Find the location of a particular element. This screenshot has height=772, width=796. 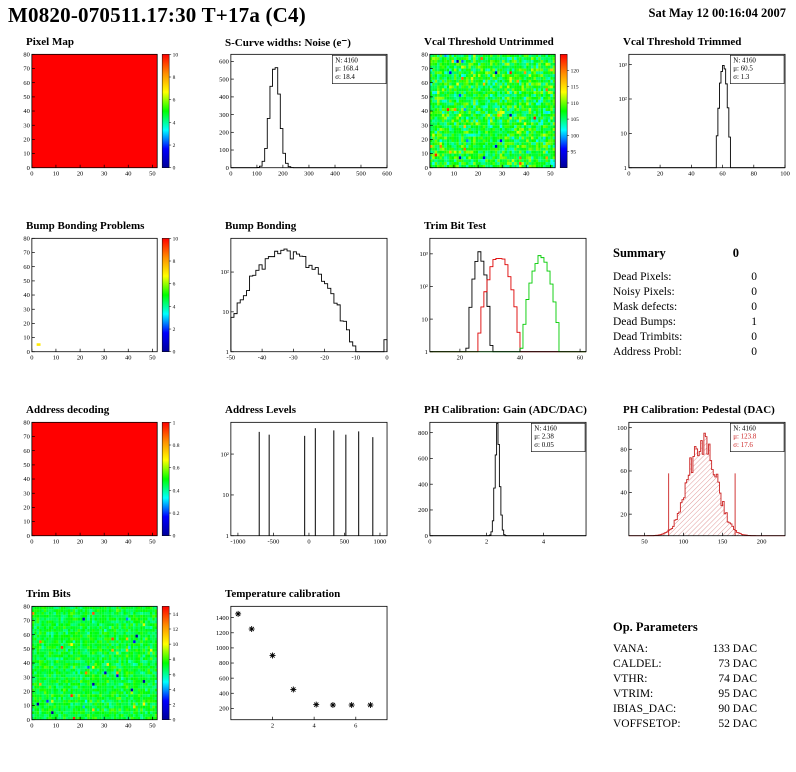

svg-text: 800 is located at coordinates (224, 663).